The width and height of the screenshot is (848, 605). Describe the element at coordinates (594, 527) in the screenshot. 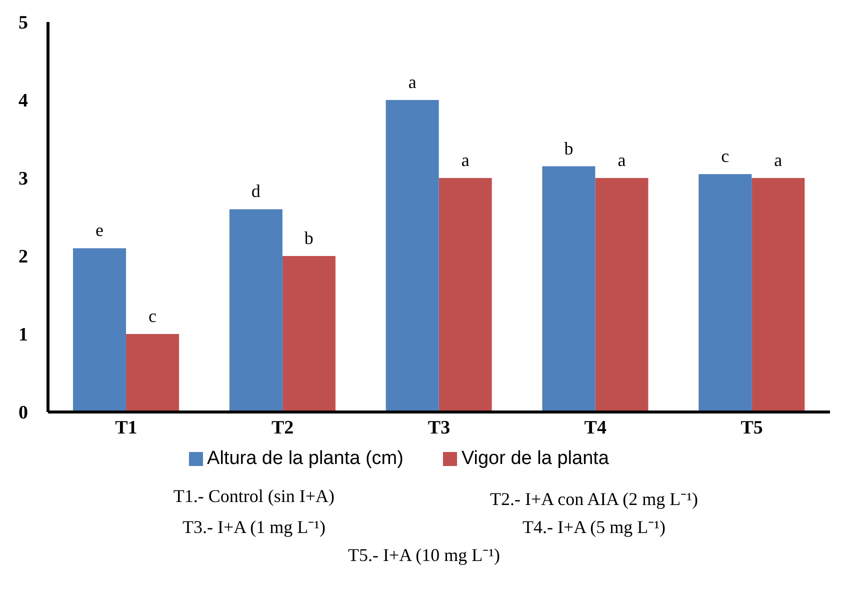

I see `text: T4.- I+A (5 mg L⁻¹)` at that location.